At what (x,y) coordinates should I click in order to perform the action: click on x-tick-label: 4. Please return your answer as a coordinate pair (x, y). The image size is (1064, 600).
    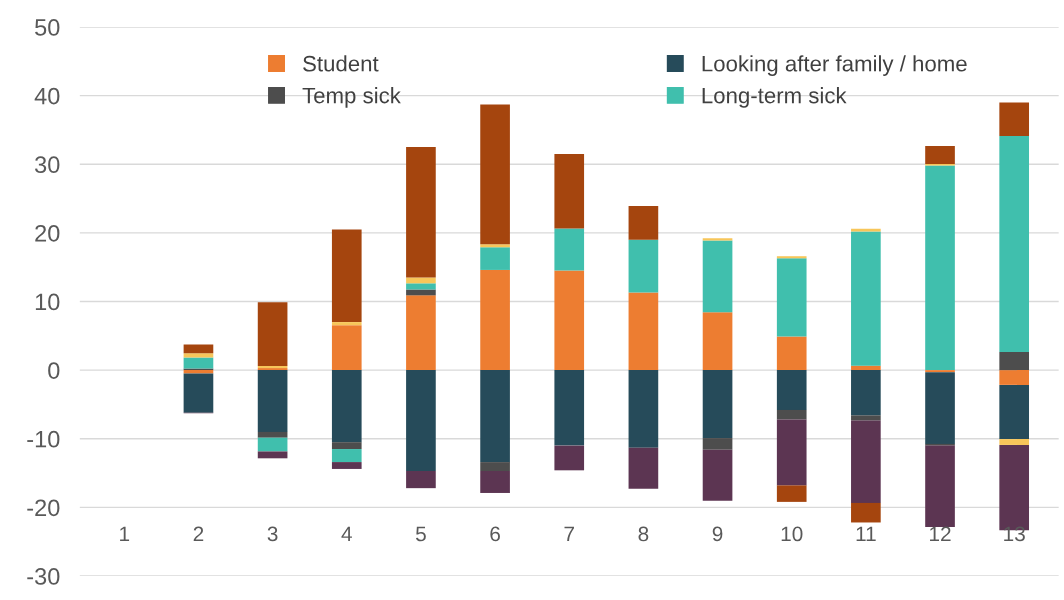
    Looking at the image, I should click on (346, 534).